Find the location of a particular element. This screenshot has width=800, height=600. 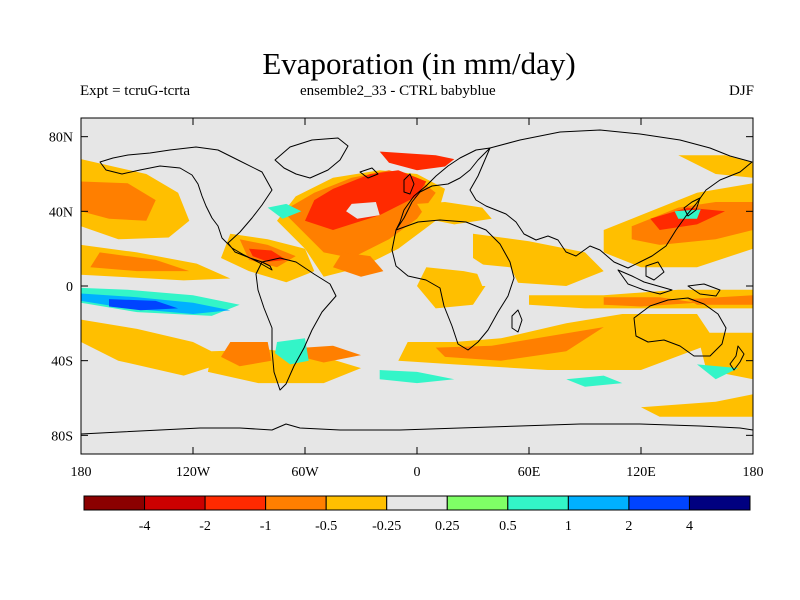

coastline-greenland is located at coordinates (311, 158).